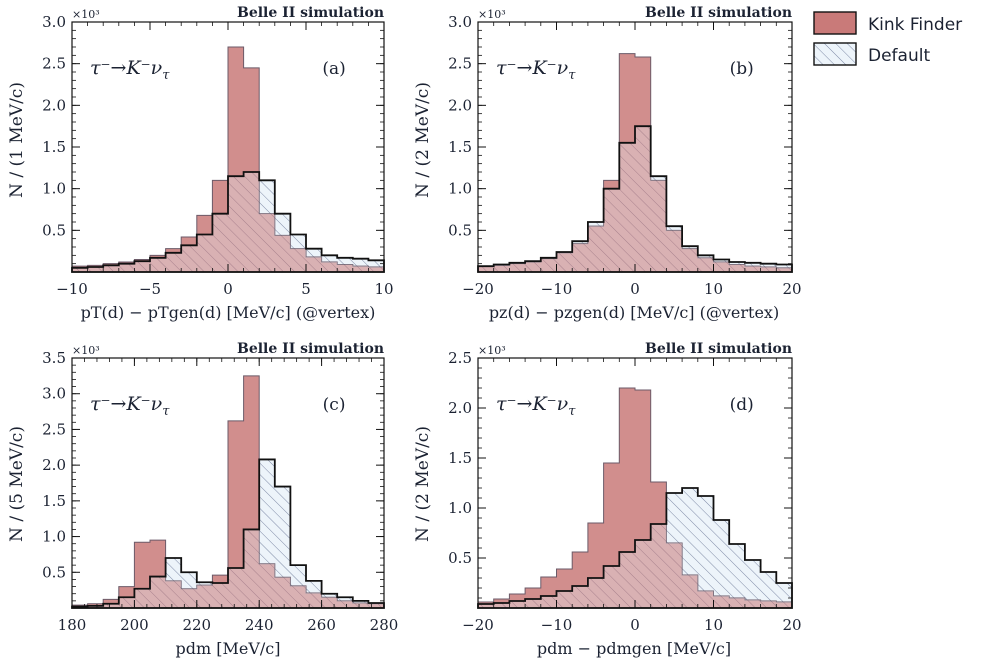  What do you see at coordinates (384, 625) in the screenshot?
I see `x-tick-label: 280` at bounding box center [384, 625].